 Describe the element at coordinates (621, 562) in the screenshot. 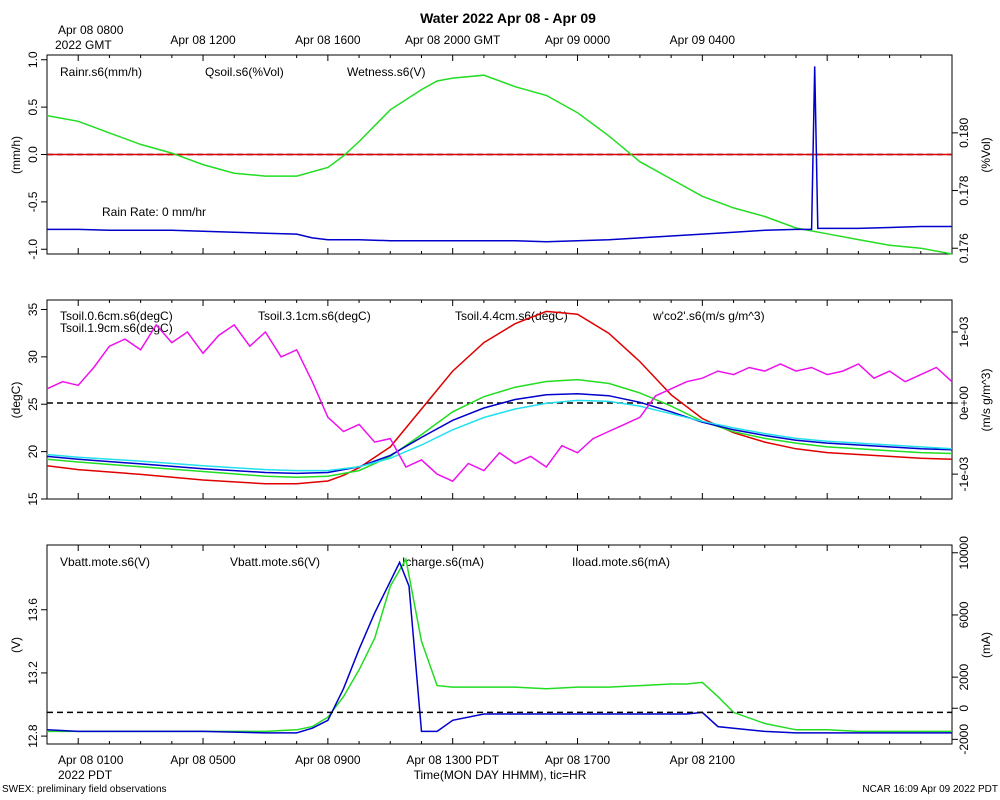

I see `panel-3-legend-iload: Iload.mote.s6(mA)` at that location.